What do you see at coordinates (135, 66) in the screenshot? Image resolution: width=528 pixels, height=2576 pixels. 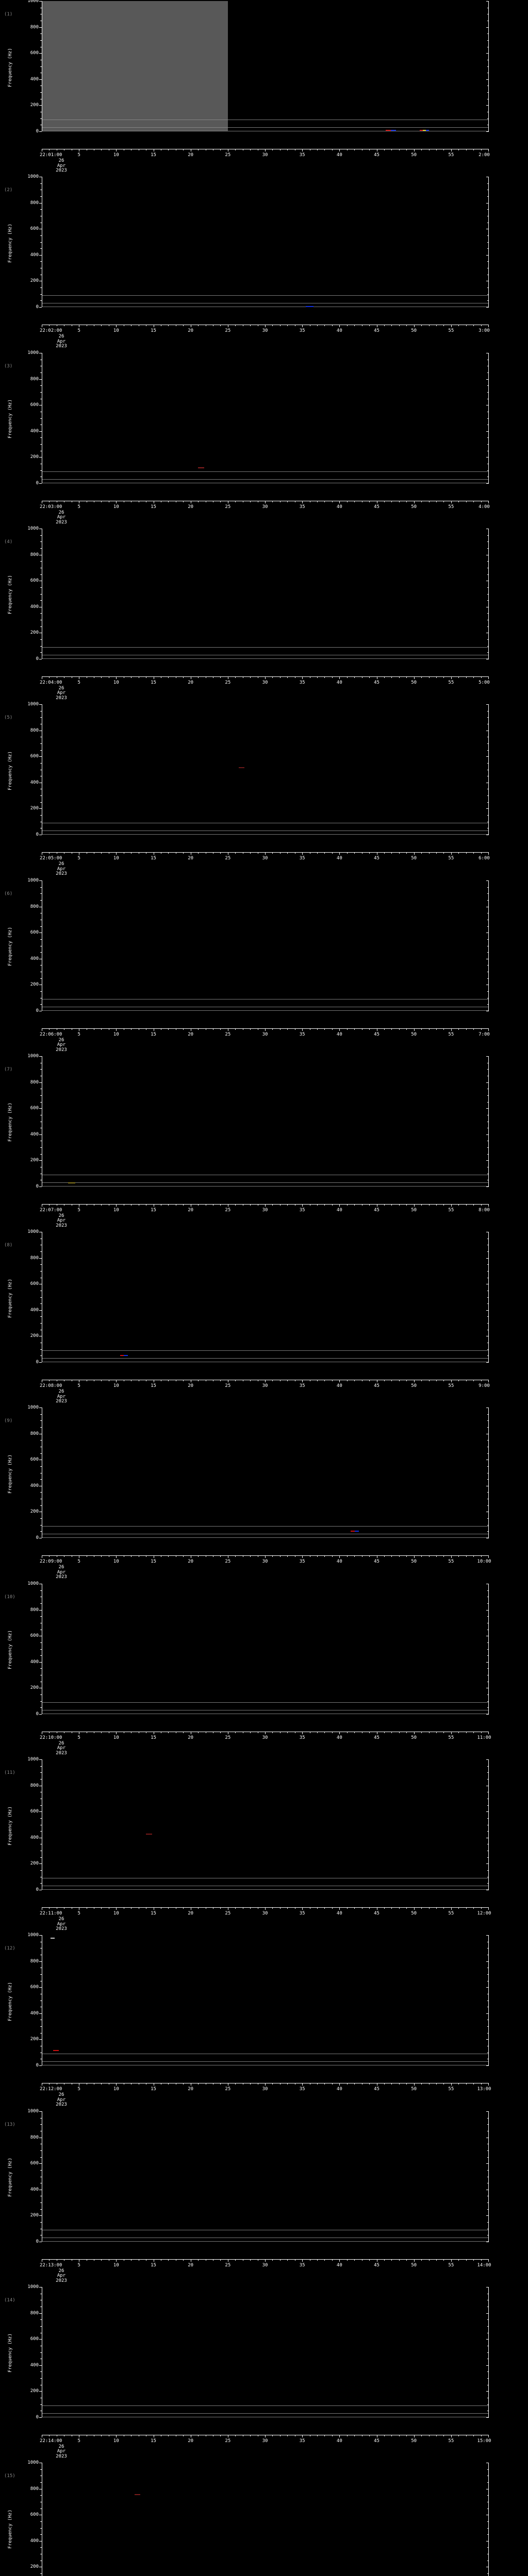 I see `masked-data-region` at bounding box center [135, 66].